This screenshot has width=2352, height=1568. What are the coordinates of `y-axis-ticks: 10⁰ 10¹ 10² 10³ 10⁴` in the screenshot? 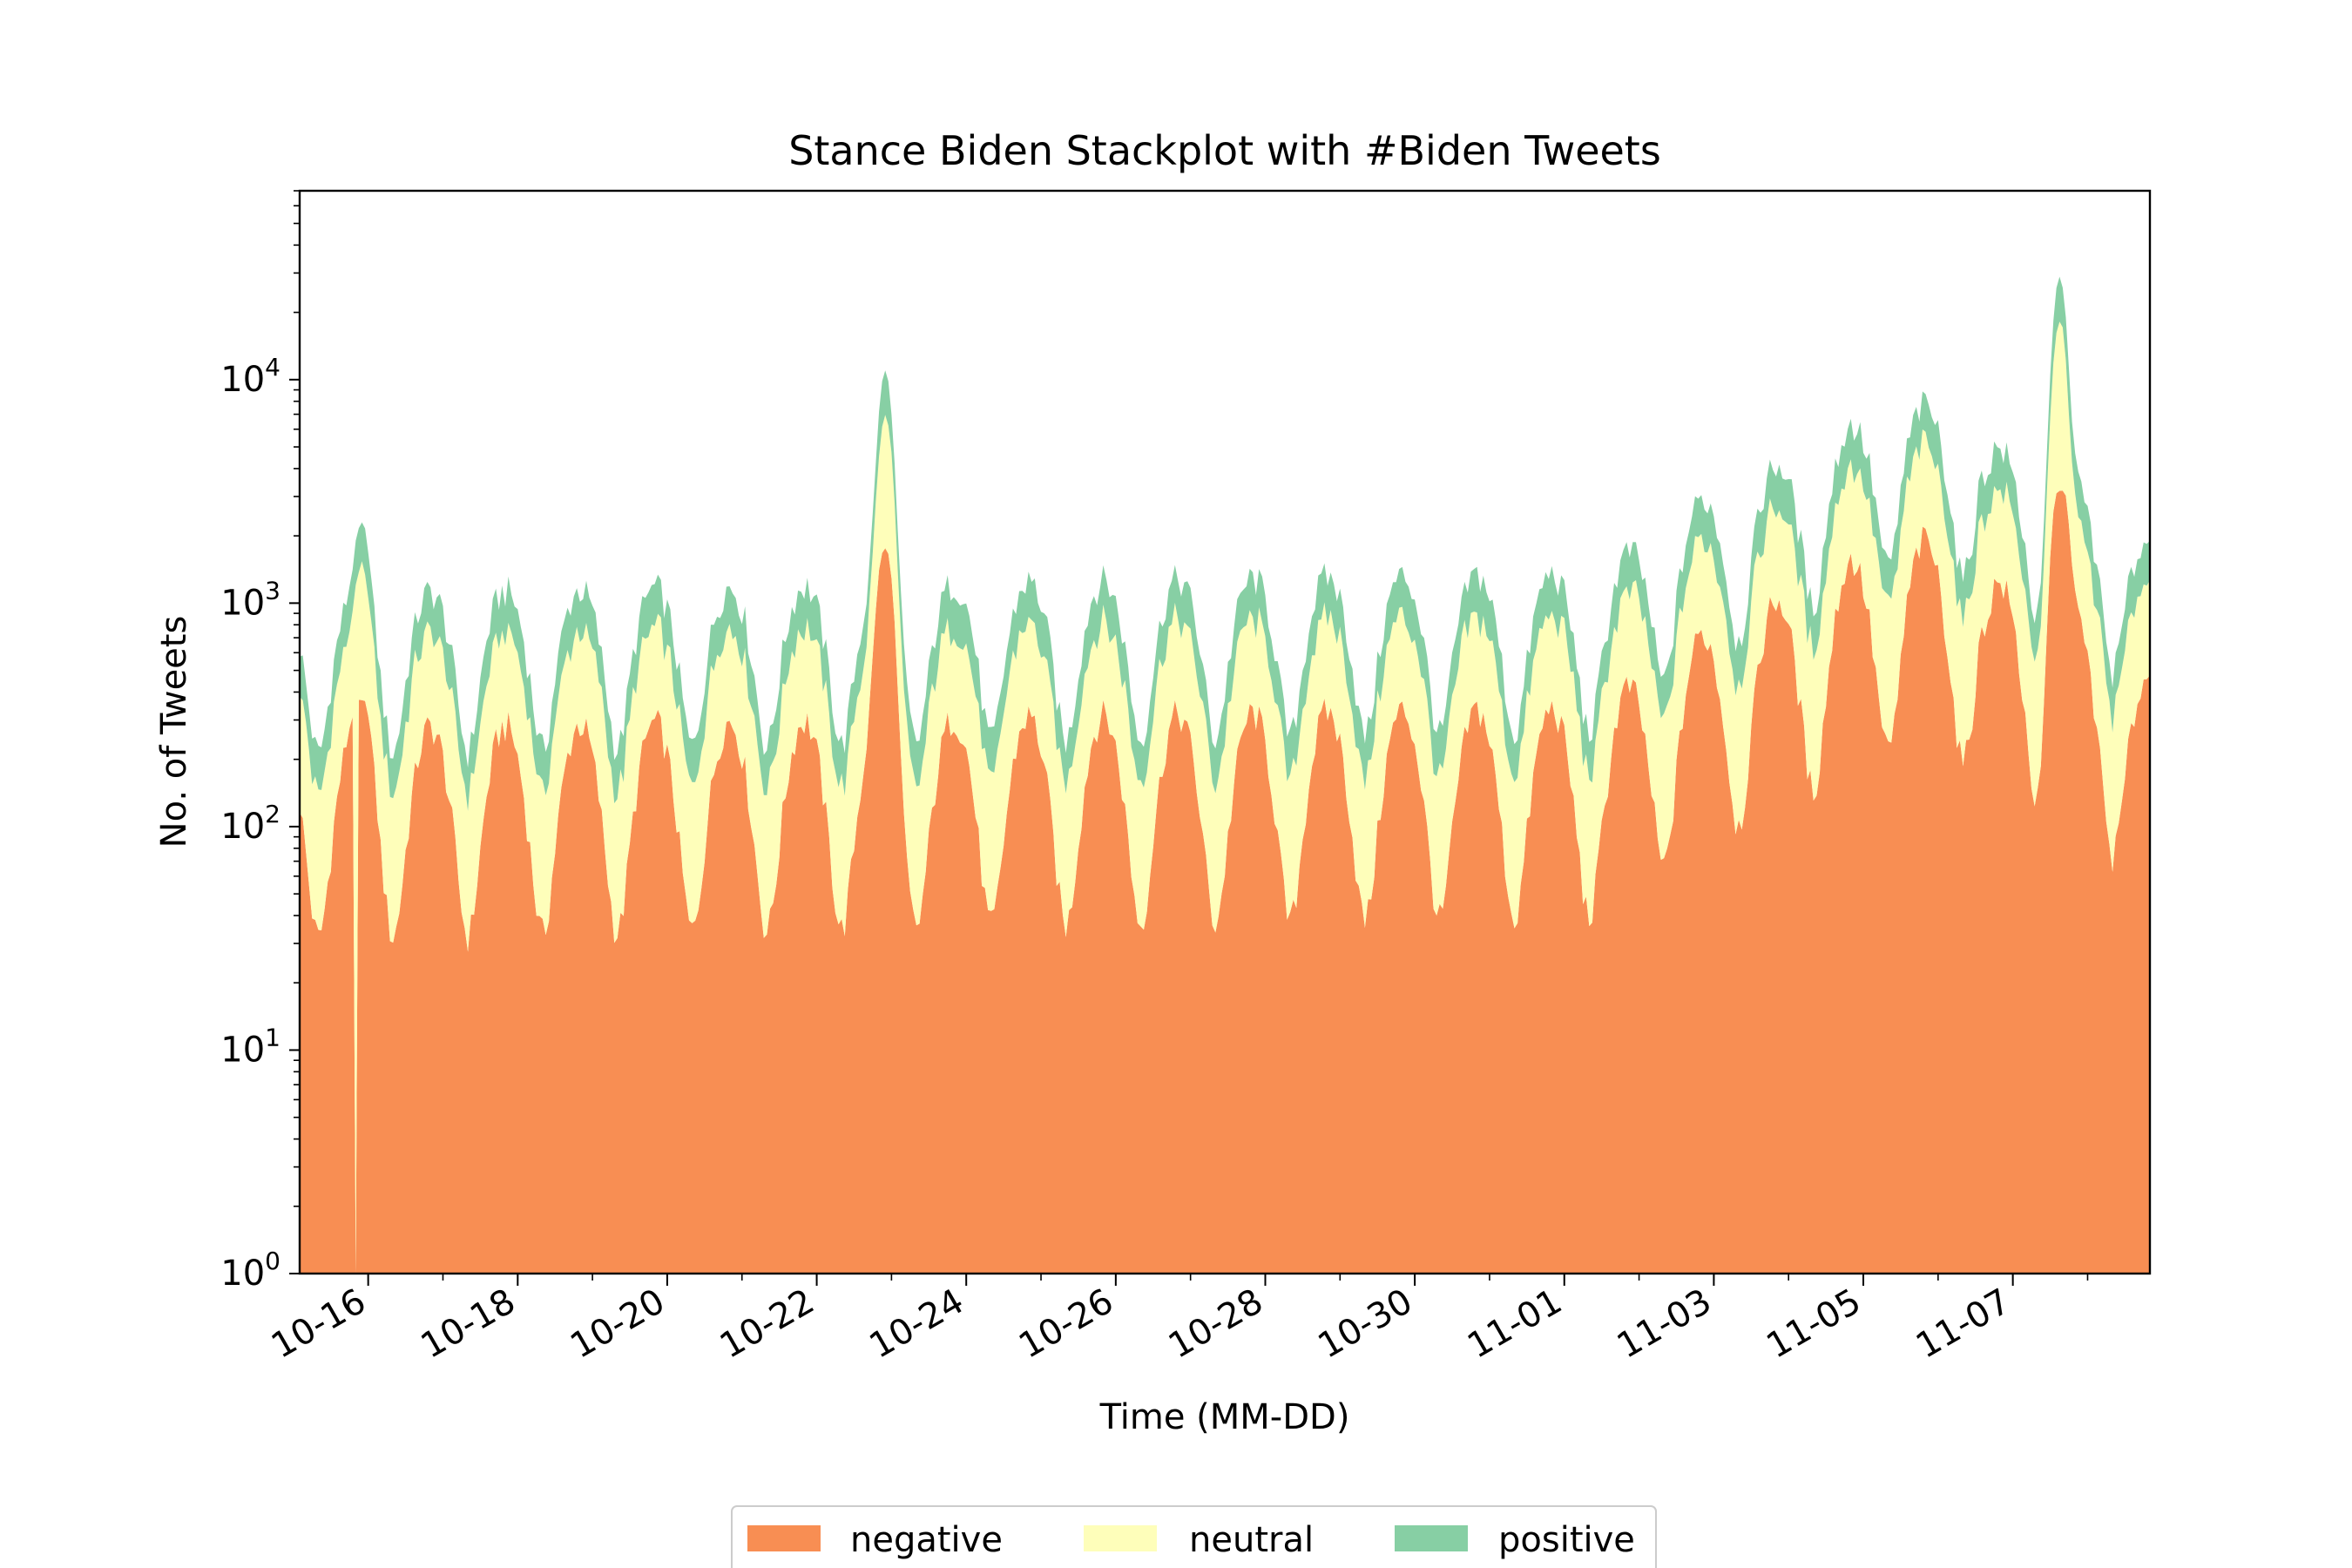 It's located at (260, 742).